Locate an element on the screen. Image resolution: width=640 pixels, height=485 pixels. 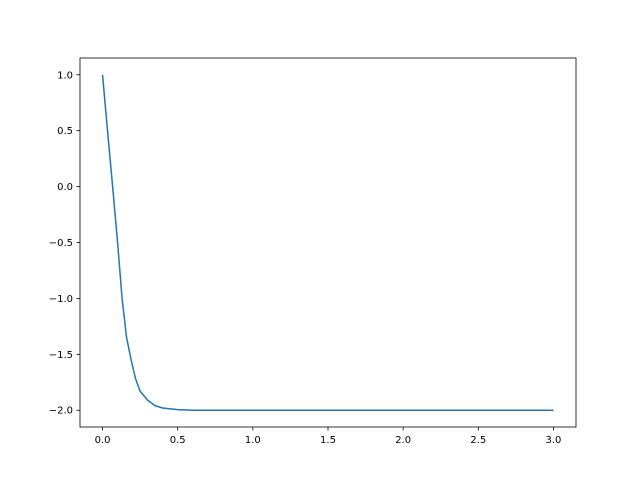
y-tick-label: 0.5 is located at coordinates (65, 131).